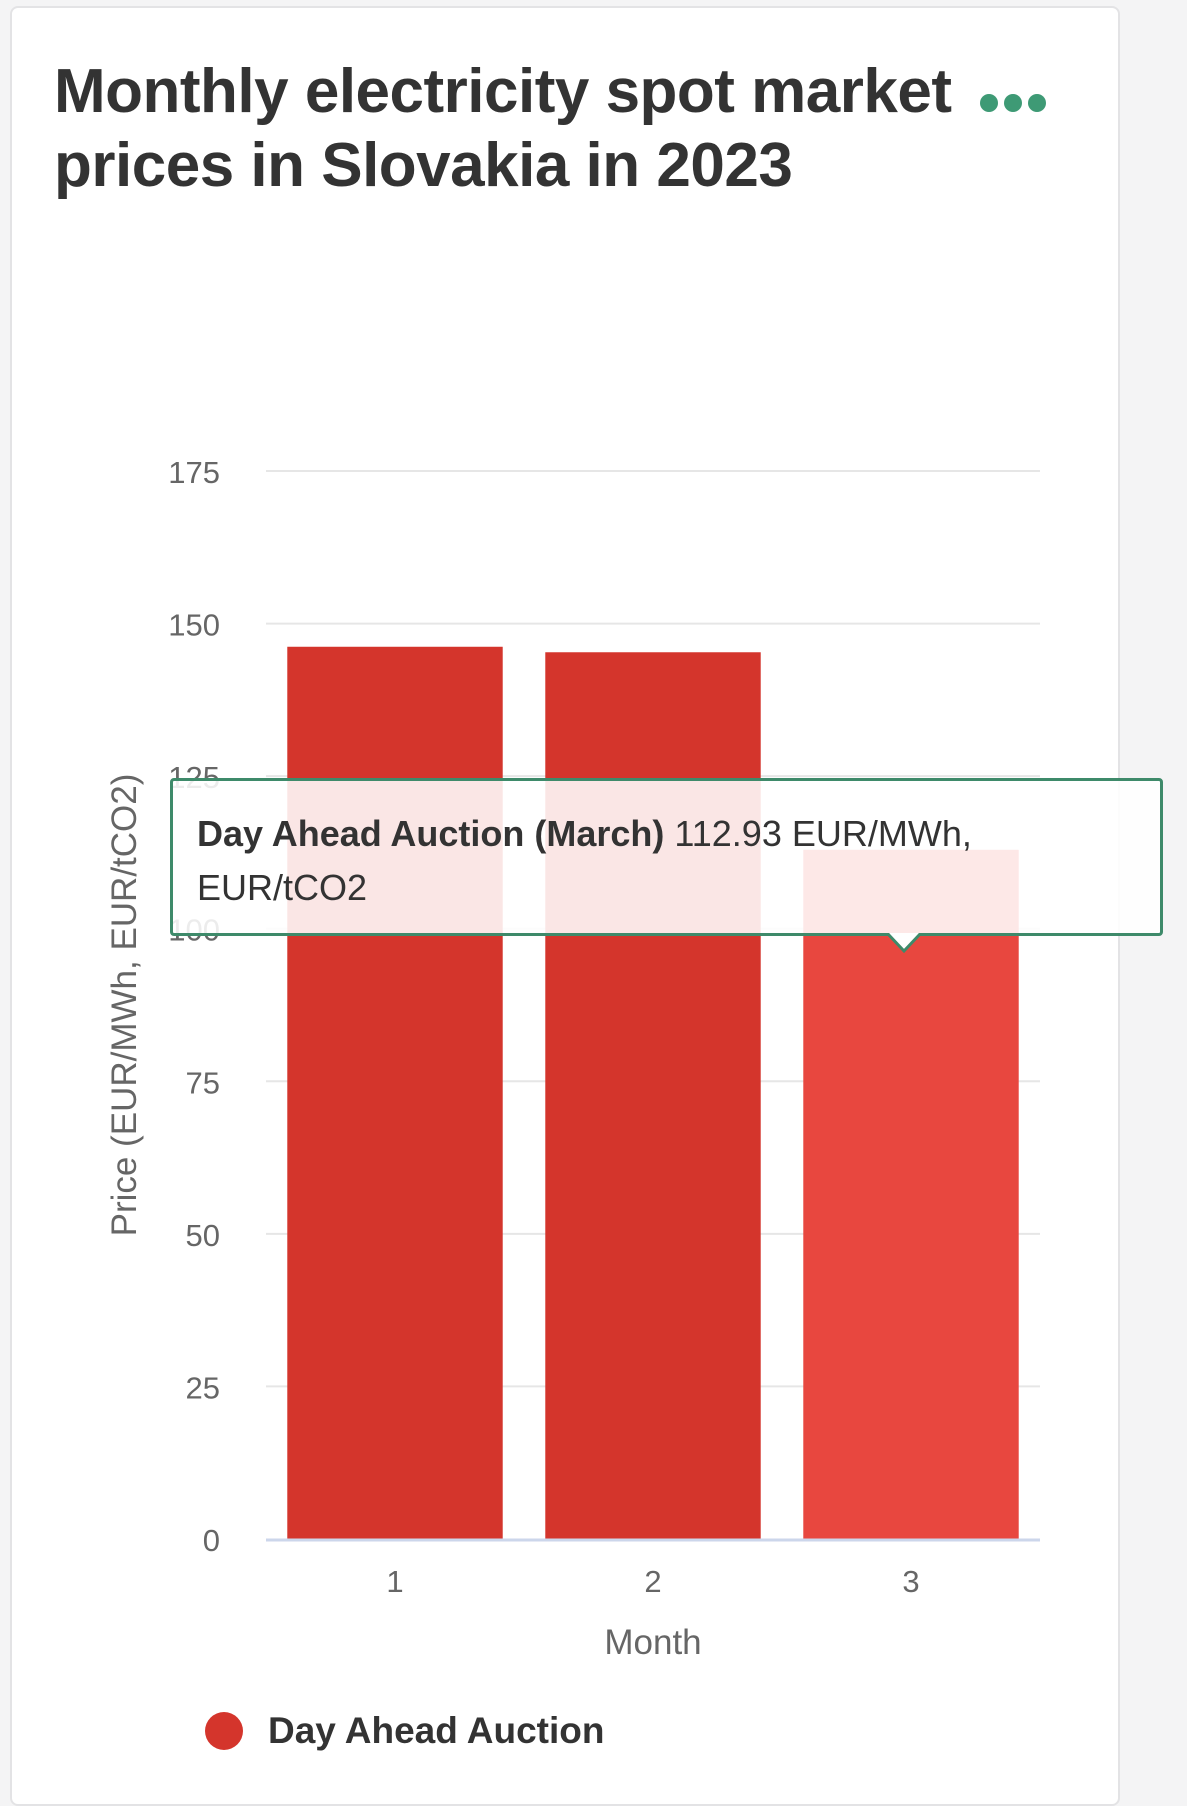 This screenshot has height=1806, width=1187. Describe the element at coordinates (584, 860) in the screenshot. I see `tooltip-value: 112.93 EUR/MWh, EUR/tCO2` at that location.